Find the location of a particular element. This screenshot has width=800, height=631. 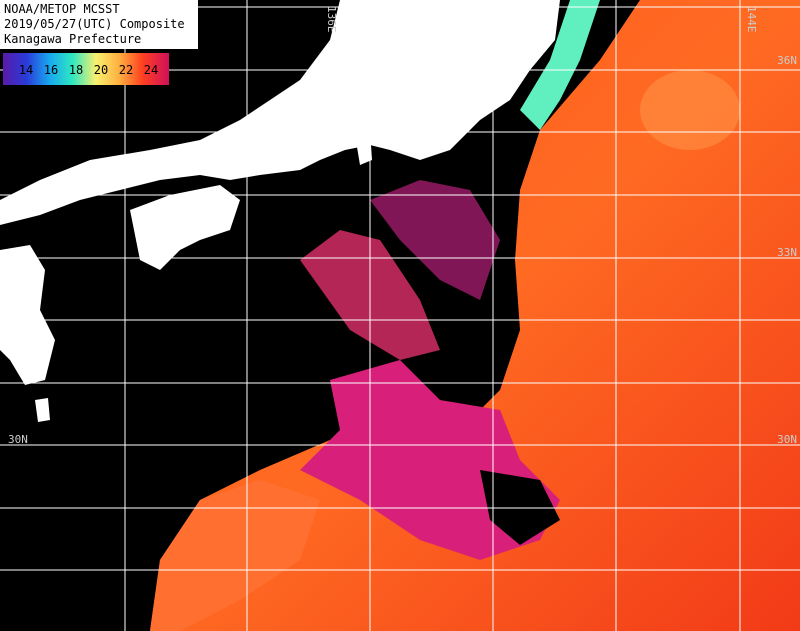

legend-label: 20 is located at coordinates (101, 70).